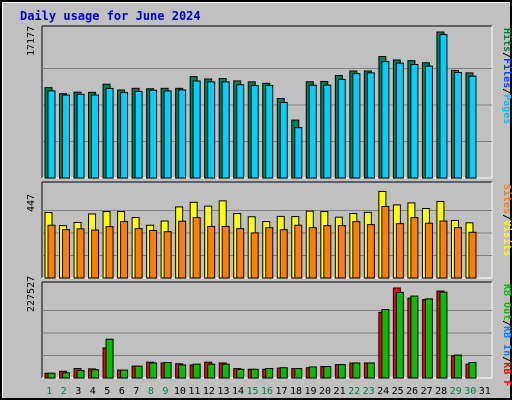 This screenshot has height=400, width=512. Describe the element at coordinates (238, 391) in the screenshot. I see `x-tick-day-14: 14` at that location.